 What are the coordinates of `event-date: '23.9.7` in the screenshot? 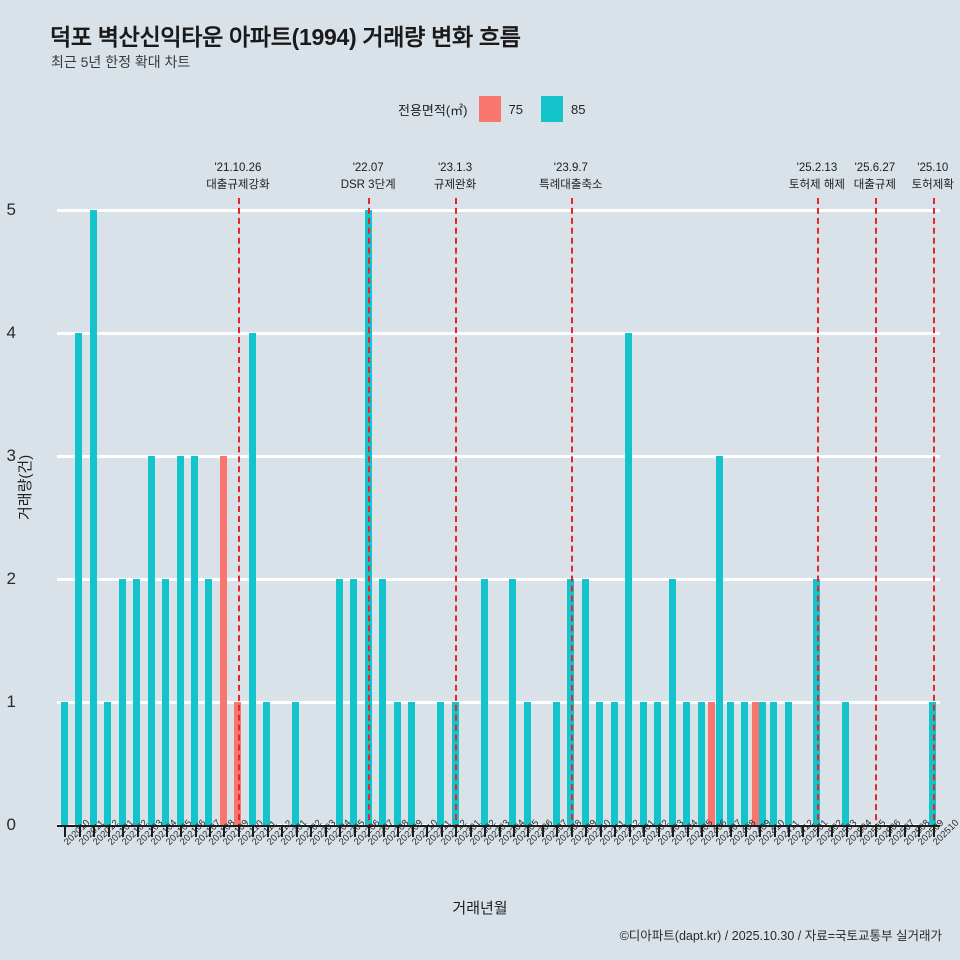 It's located at (570, 168).